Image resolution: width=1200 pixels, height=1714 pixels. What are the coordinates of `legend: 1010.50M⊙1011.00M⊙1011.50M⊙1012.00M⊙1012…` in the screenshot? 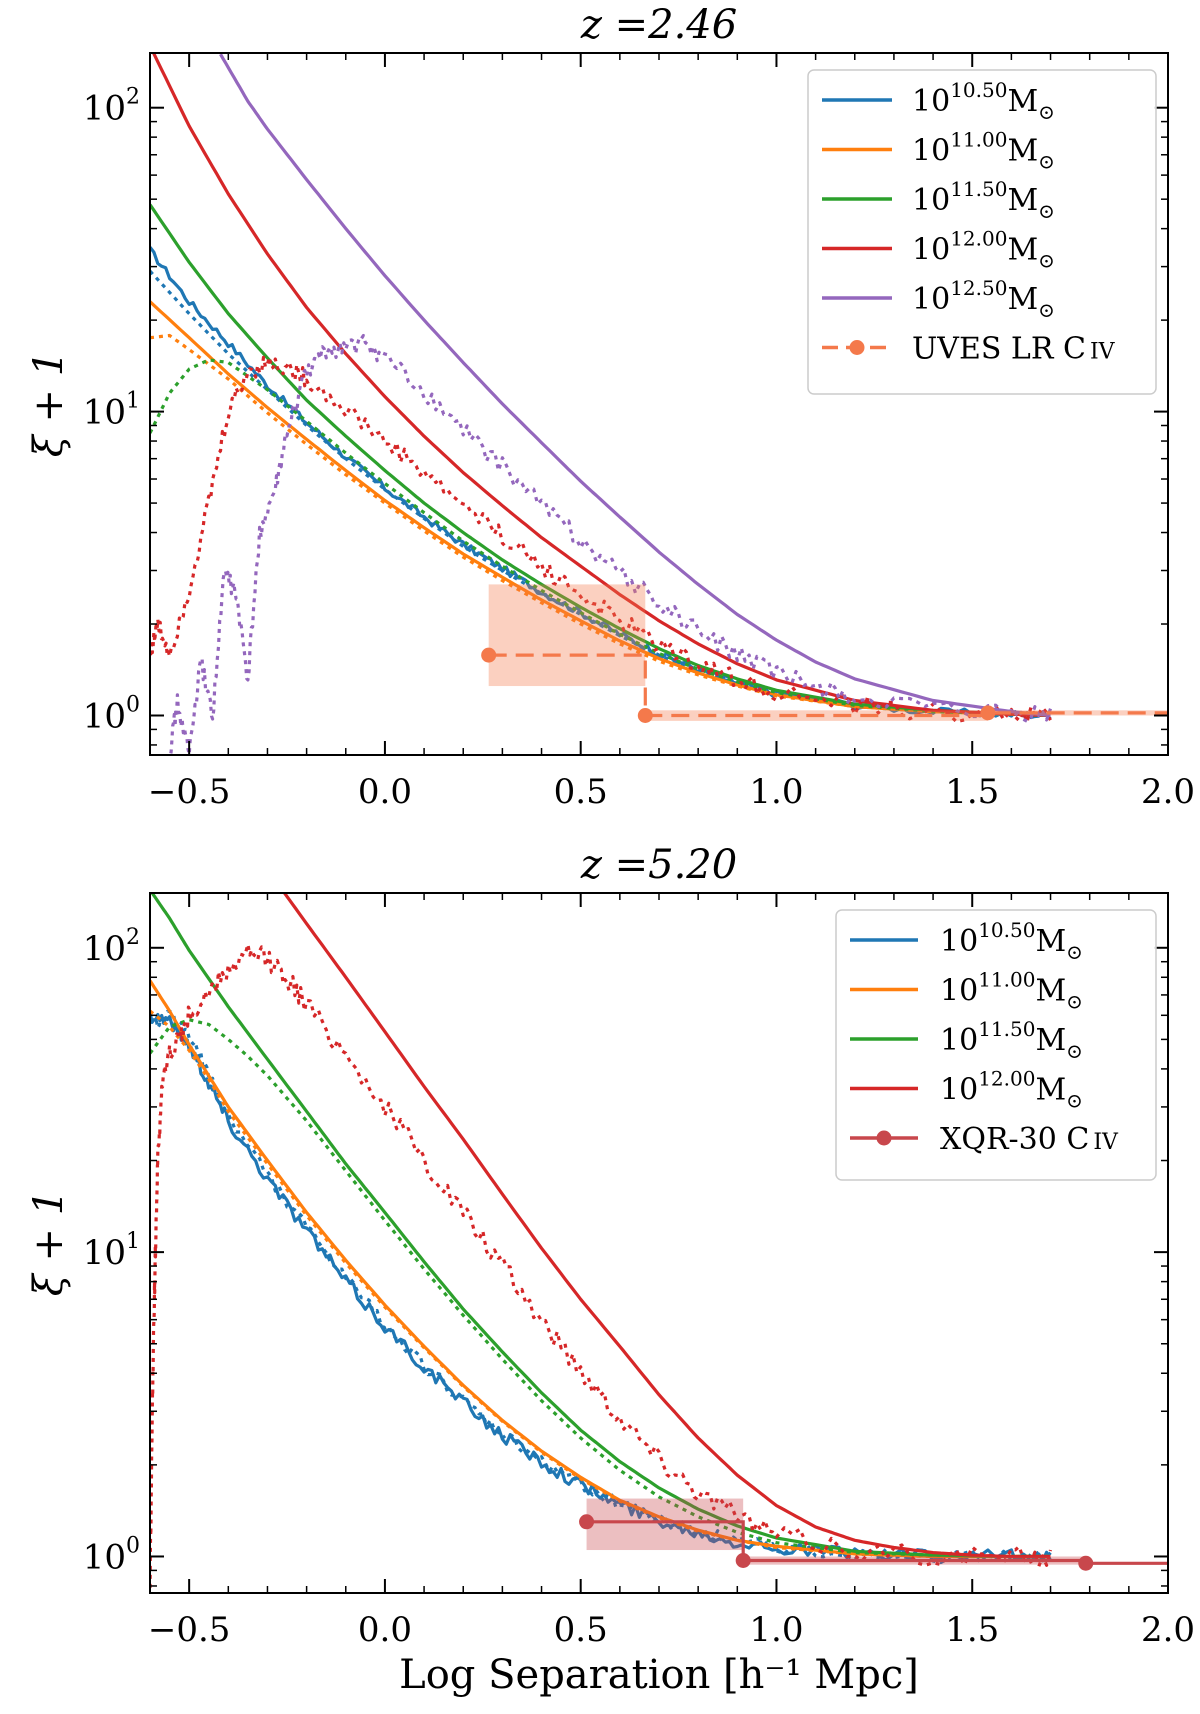 It's located at (982, 232).